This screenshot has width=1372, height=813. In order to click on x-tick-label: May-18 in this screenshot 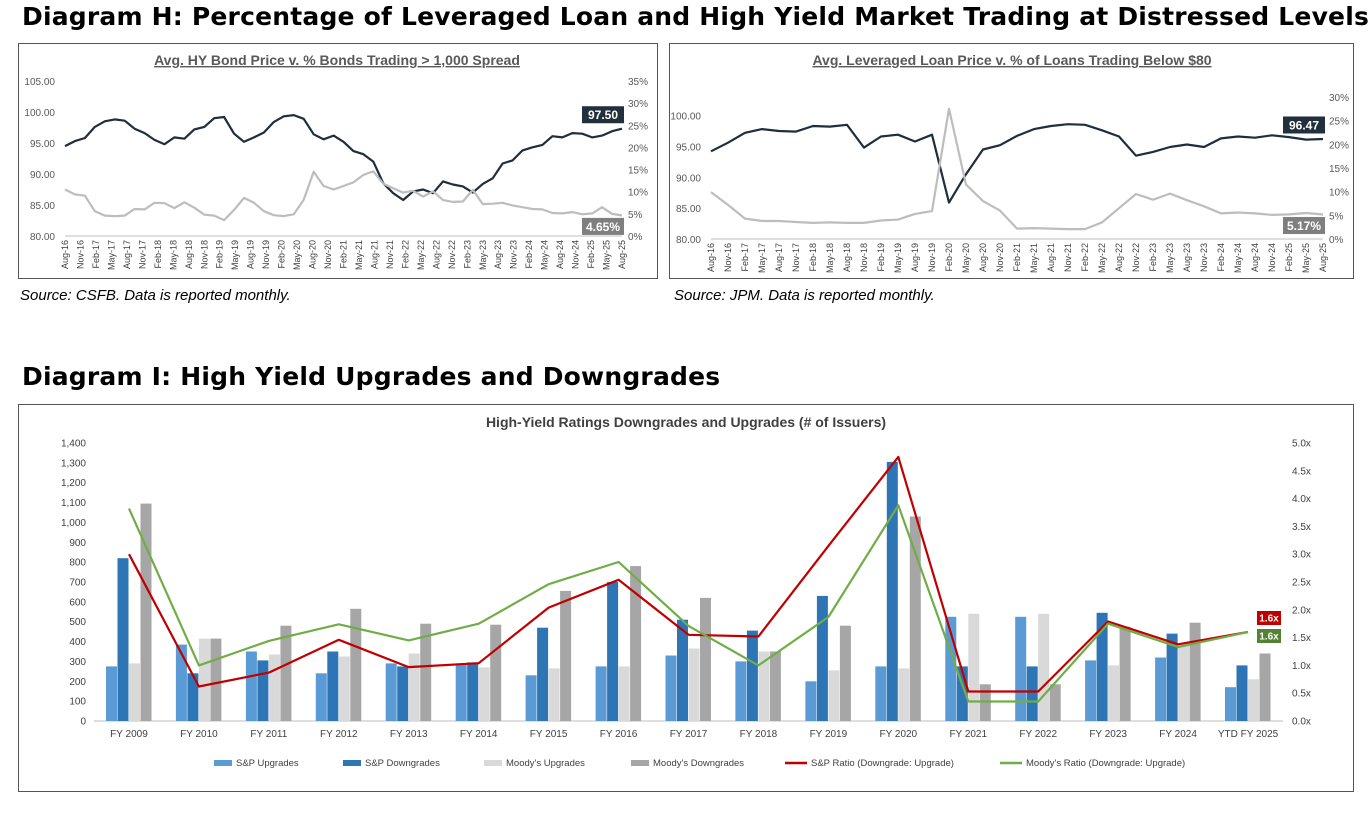, I will do `click(173, 255)`.